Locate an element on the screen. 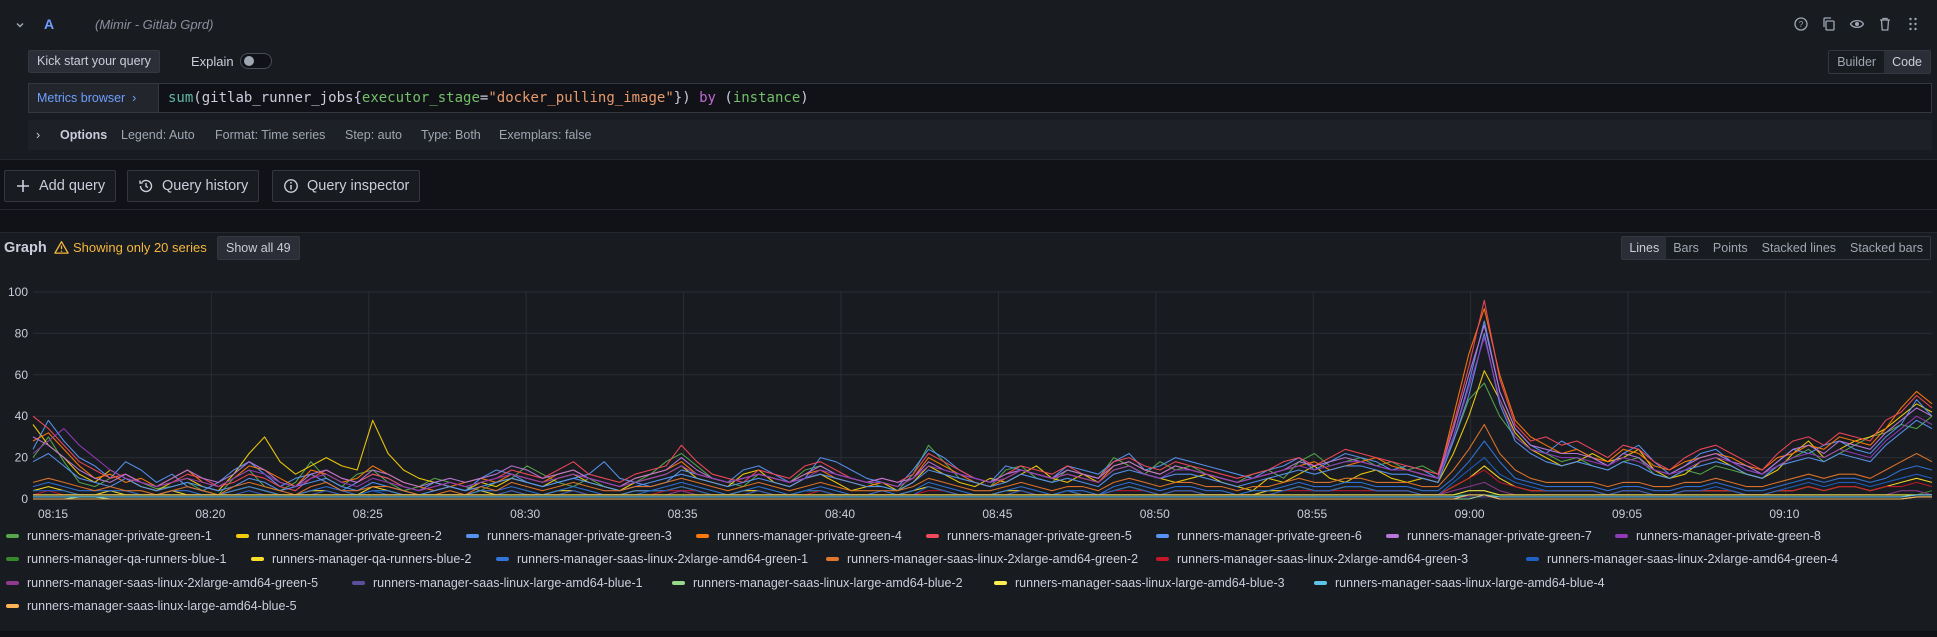 This screenshot has width=1937, height=637. expr-close: ) is located at coordinates (686, 98).